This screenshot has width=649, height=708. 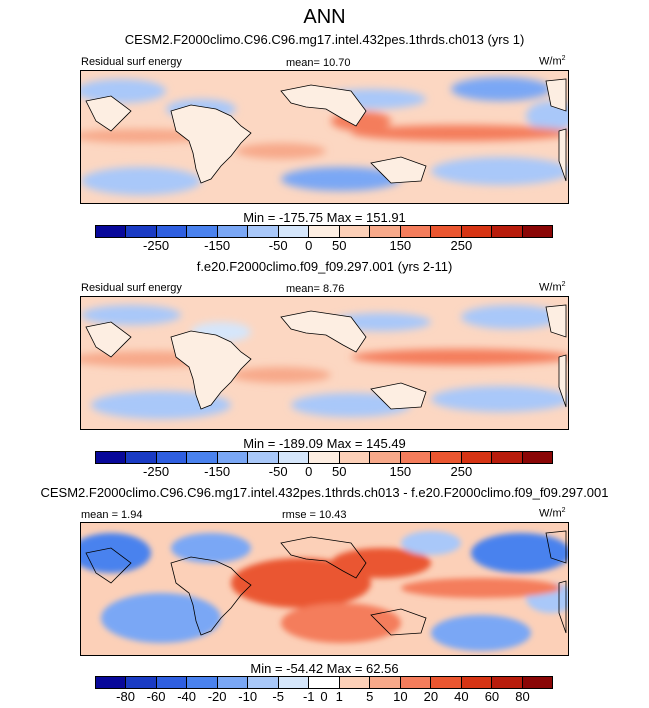 I want to click on colorbar-tick-label: -80, so click(x=125, y=696).